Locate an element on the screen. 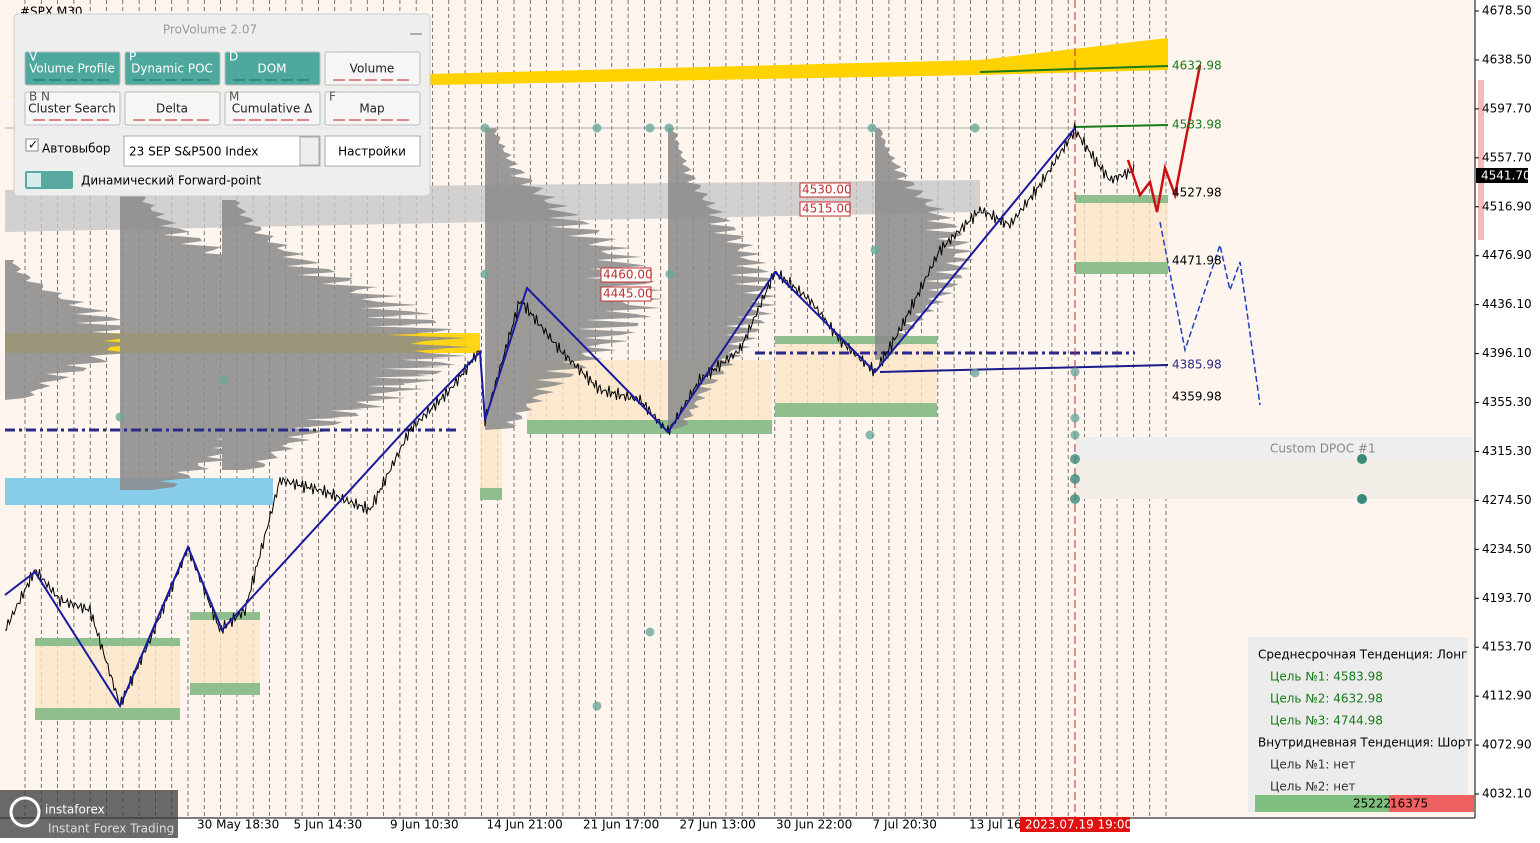  level-label: 4471.98 is located at coordinates (1197, 261).